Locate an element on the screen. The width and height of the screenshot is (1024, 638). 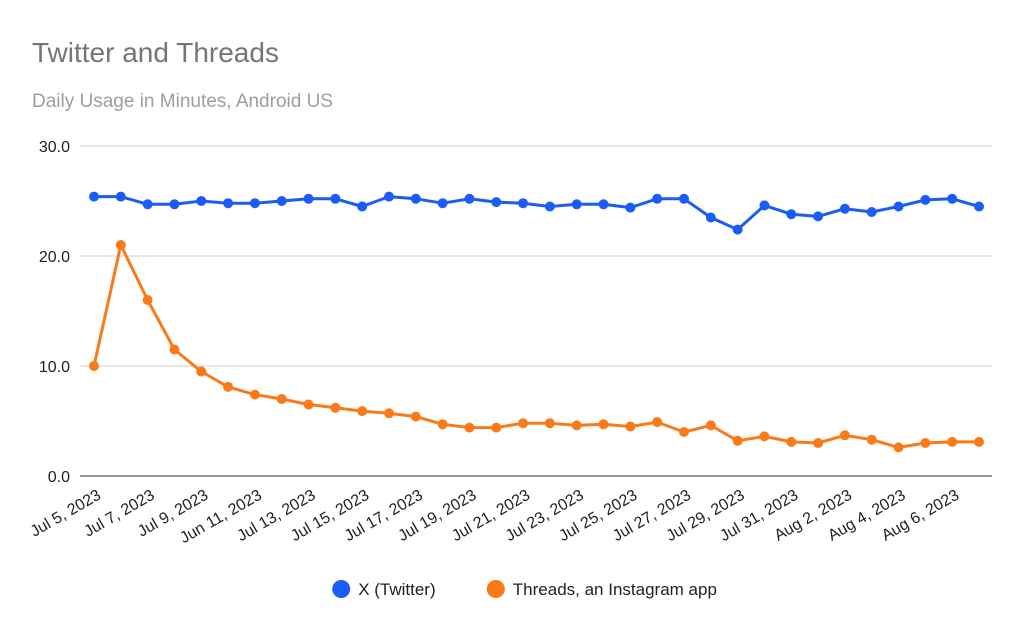
y-tick-label: 10.0 is located at coordinates (54, 367).